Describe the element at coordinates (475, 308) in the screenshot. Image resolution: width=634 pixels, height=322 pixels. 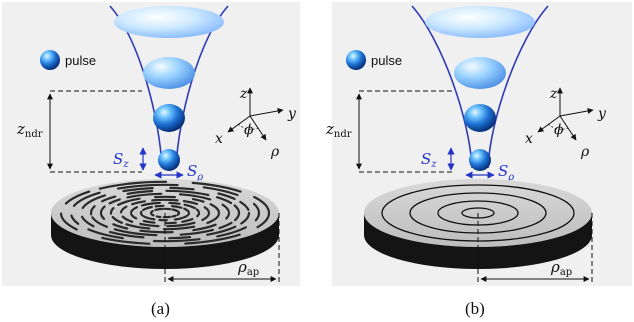
I see `caption-b: (b)` at that location.